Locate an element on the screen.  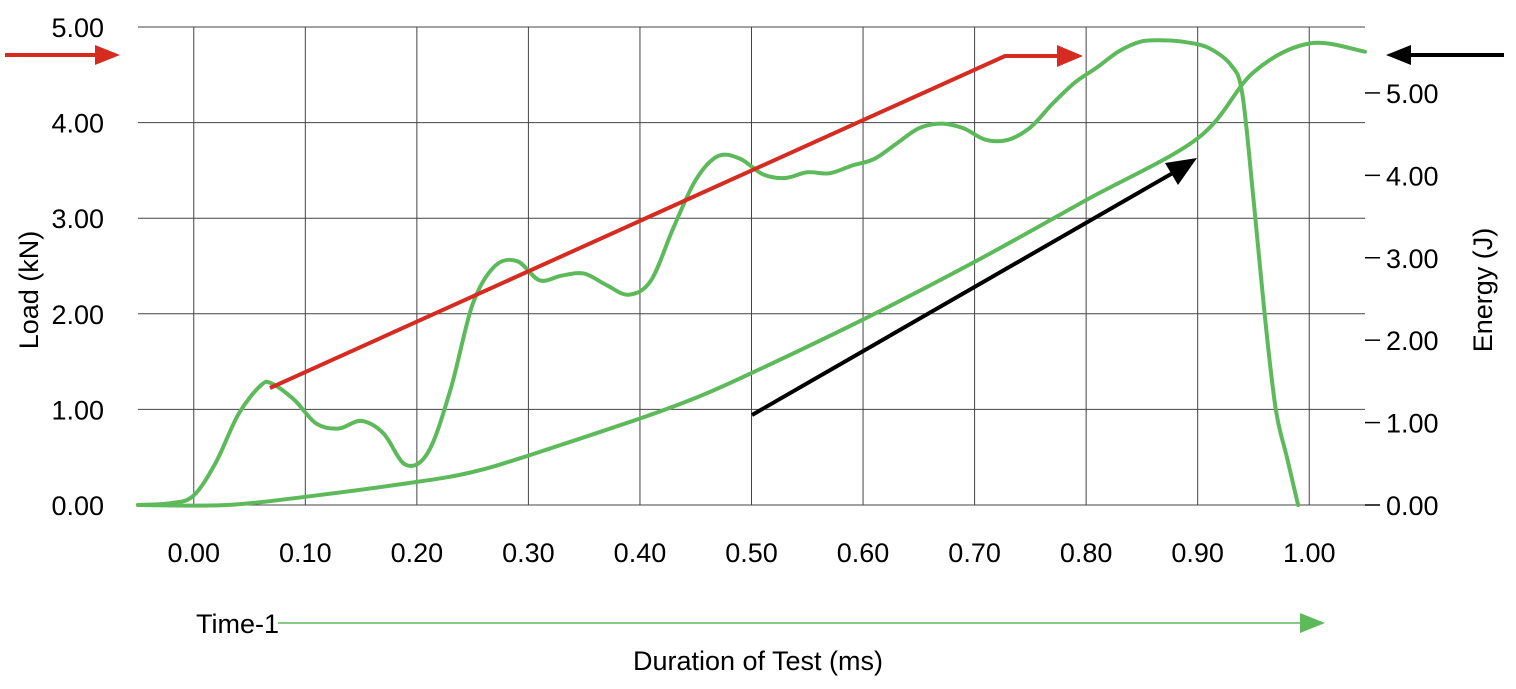
x-tick-label: 0.80 is located at coordinates (1086, 553).